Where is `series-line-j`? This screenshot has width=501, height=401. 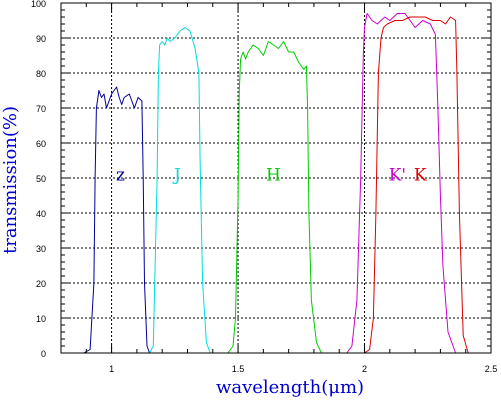
series-line-j is located at coordinates (180, 190).